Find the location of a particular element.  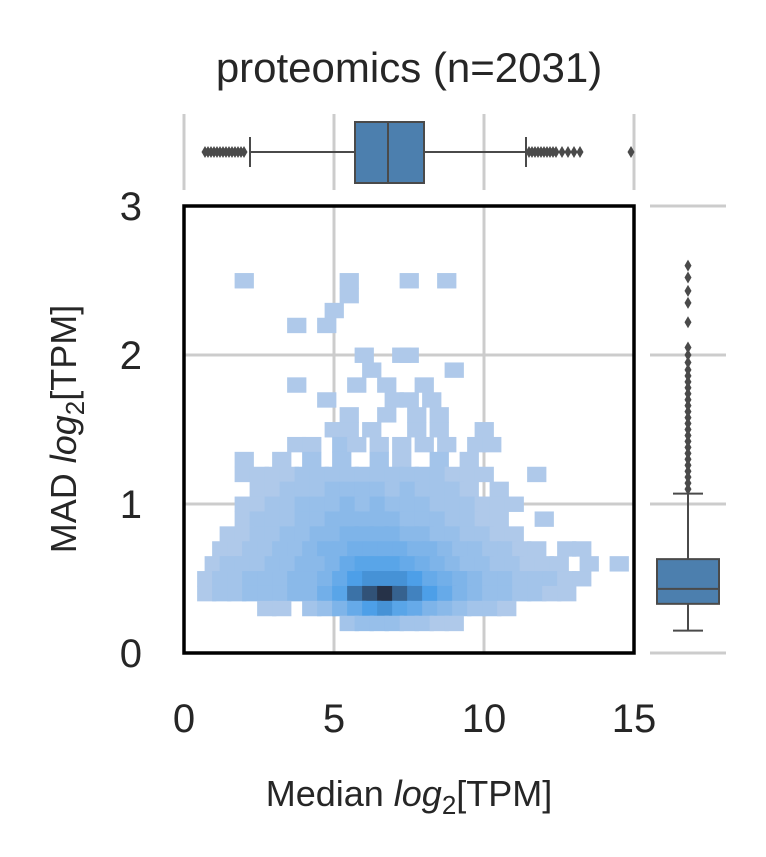

x-tick-label: 10 is located at coordinates (484, 719).